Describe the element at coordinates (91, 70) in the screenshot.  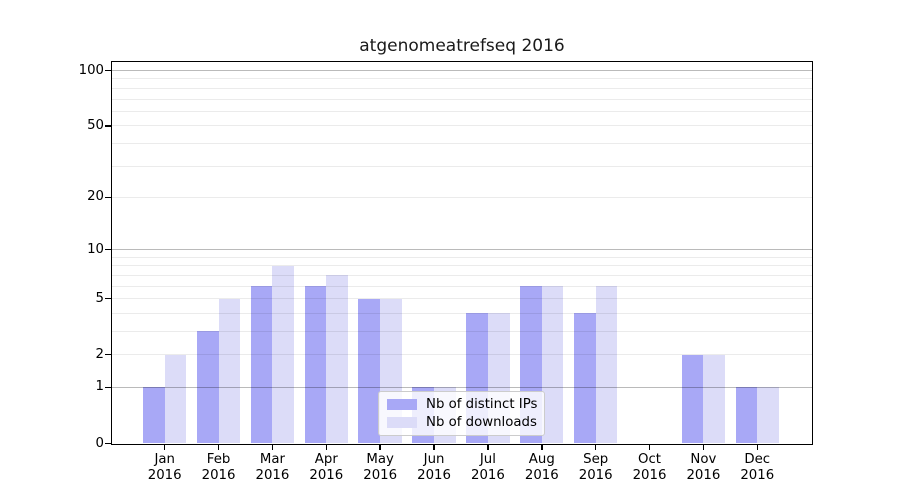
I see `y-tick-label: 100` at that location.